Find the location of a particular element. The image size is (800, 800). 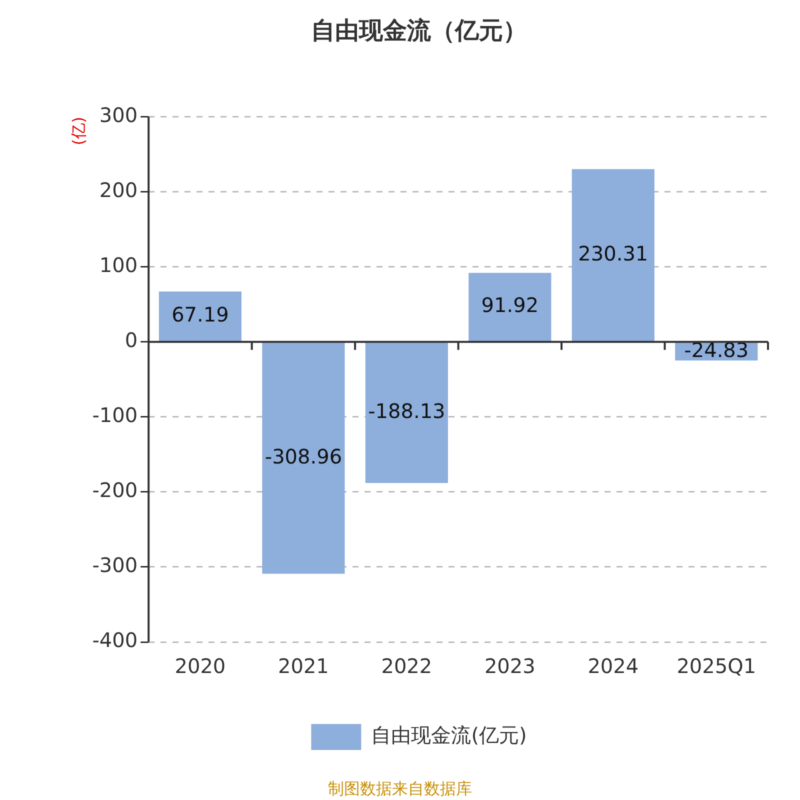

x-tick-label: 2025Q1 is located at coordinates (716, 666).